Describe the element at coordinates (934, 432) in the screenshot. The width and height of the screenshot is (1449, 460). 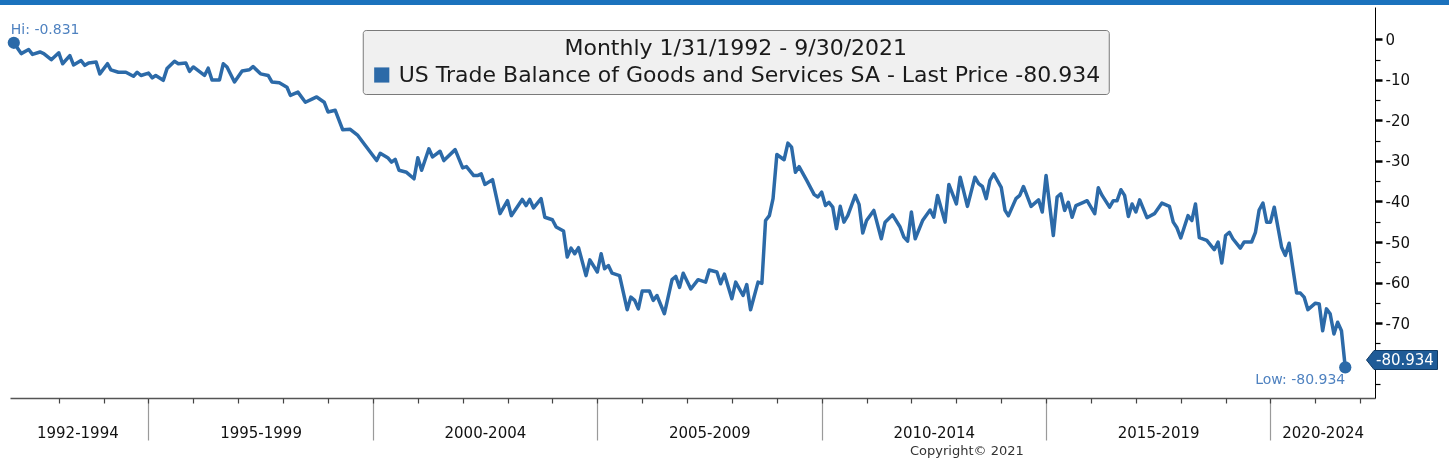
I see `x-tick-label: 2010-2014` at that location.